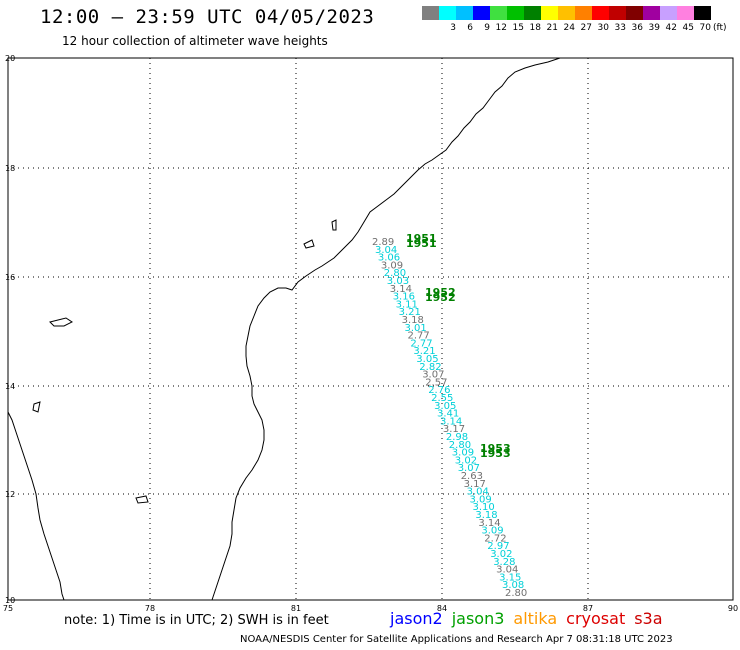 This screenshot has height=650, width=740. What do you see at coordinates (416, 618) in the screenshot?
I see `satellite-jason2: jason2` at bounding box center [416, 618].